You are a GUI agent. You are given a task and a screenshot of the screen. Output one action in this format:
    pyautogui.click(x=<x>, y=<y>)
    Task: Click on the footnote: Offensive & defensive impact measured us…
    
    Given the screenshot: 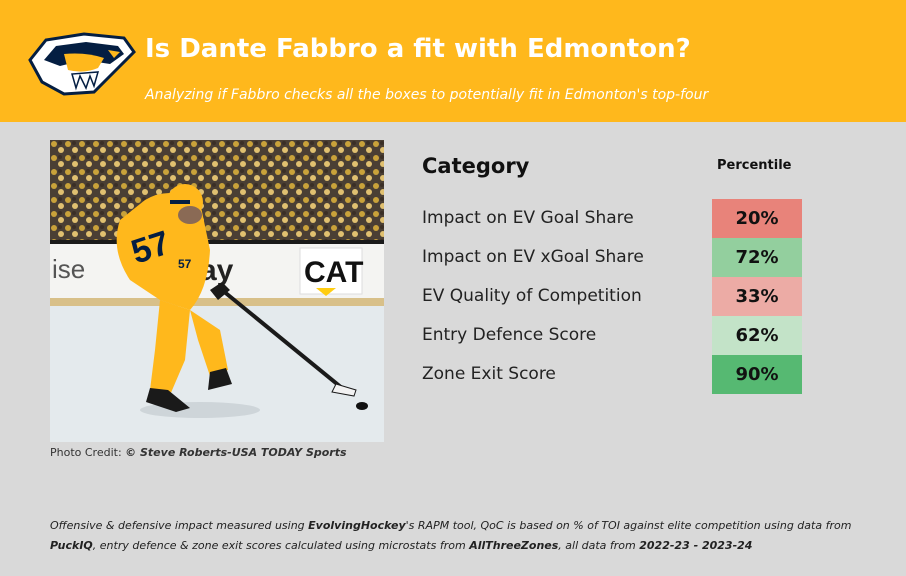 What is the action you would take?
    pyautogui.click(x=470, y=536)
    